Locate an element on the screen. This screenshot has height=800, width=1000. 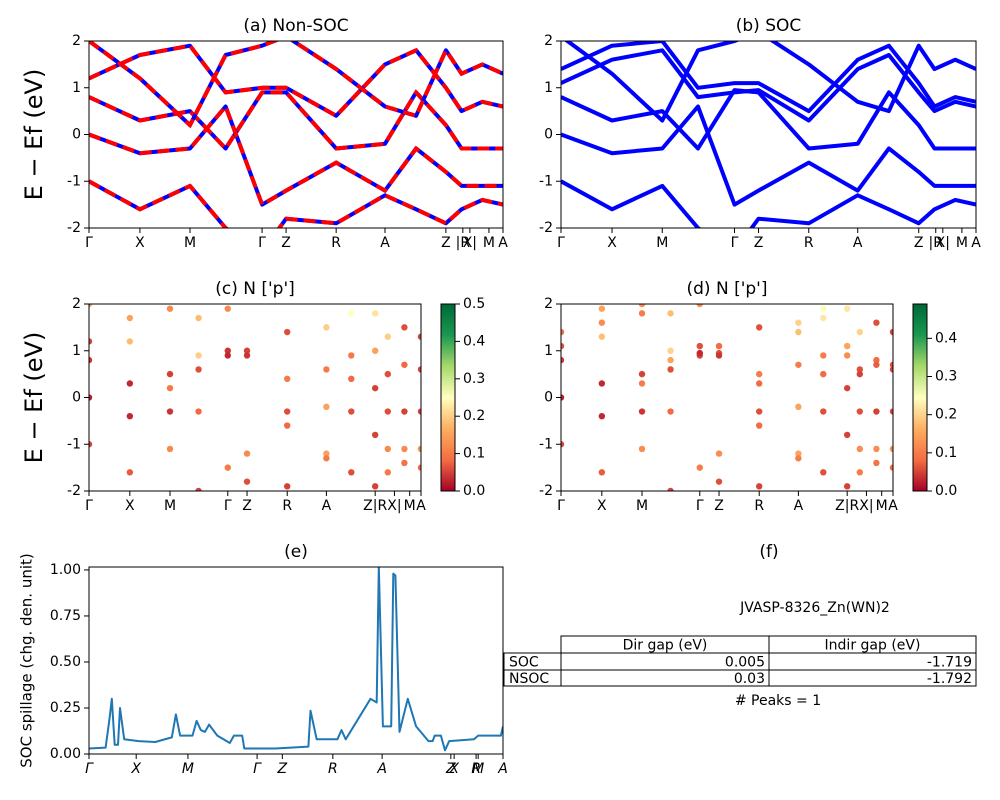
table-note: # Peaks = 1 is located at coordinates (778, 701).